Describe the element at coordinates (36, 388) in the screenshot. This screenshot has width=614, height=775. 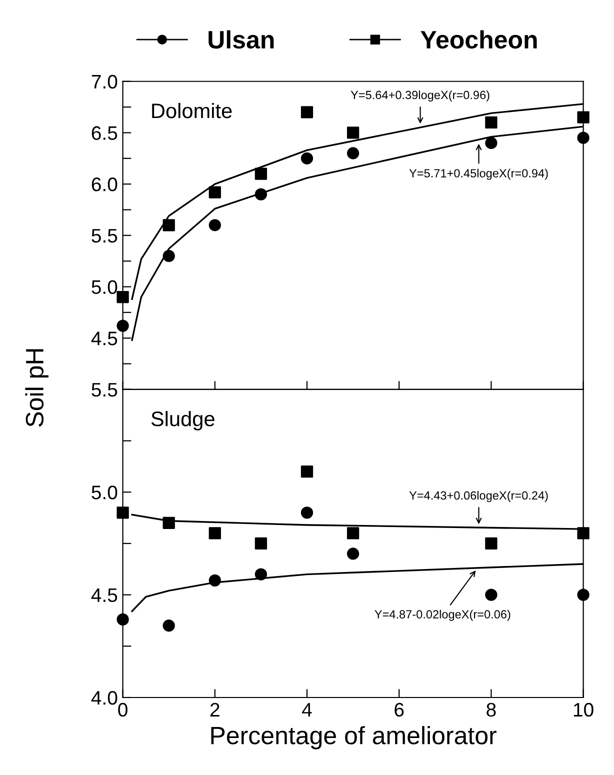
I see `y-axis-title: Soil pH` at that location.